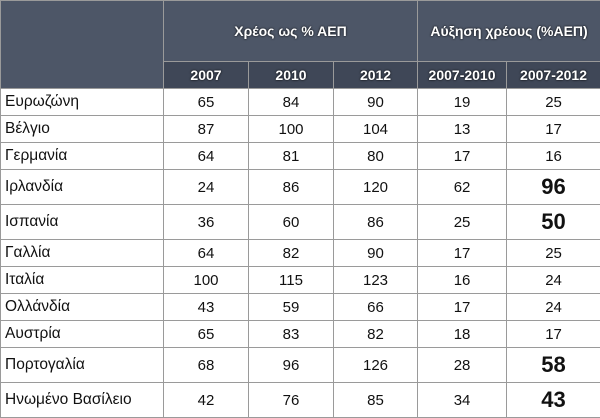 This screenshot has width=600, height=418. Describe the element at coordinates (82, 222) in the screenshot. I see `country-cell: Ισπανία` at that location.